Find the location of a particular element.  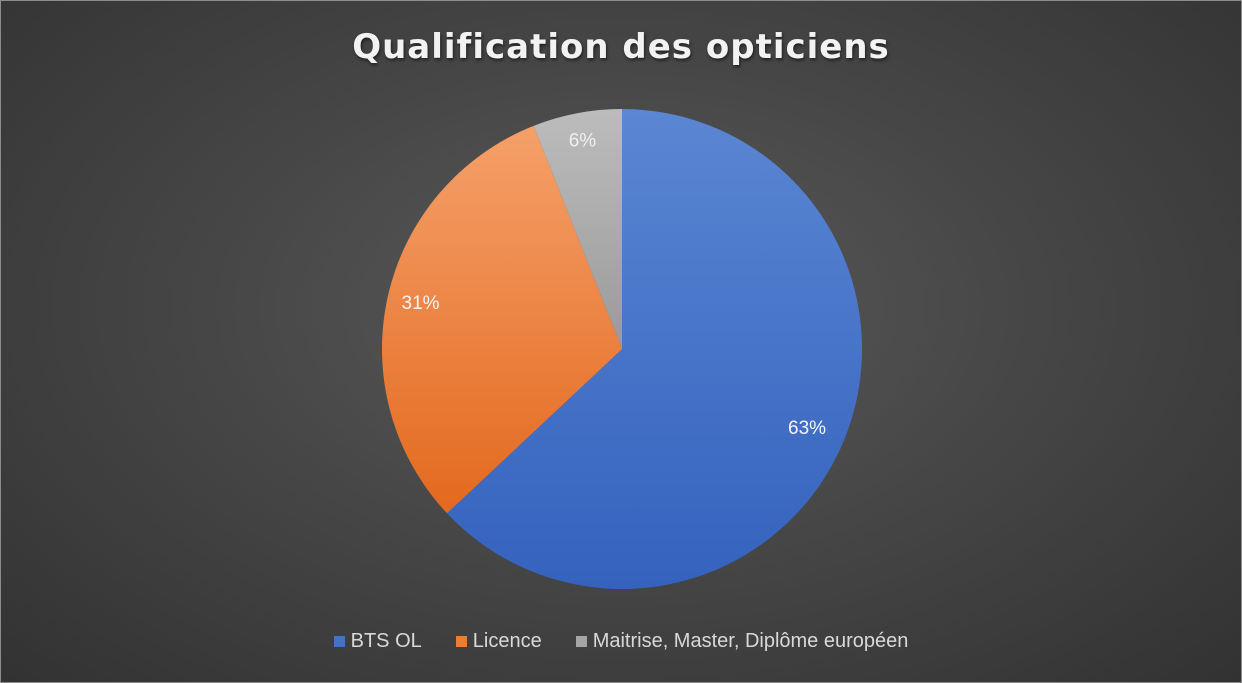

legend-item-bts-ol: BTS OL is located at coordinates (377, 641).